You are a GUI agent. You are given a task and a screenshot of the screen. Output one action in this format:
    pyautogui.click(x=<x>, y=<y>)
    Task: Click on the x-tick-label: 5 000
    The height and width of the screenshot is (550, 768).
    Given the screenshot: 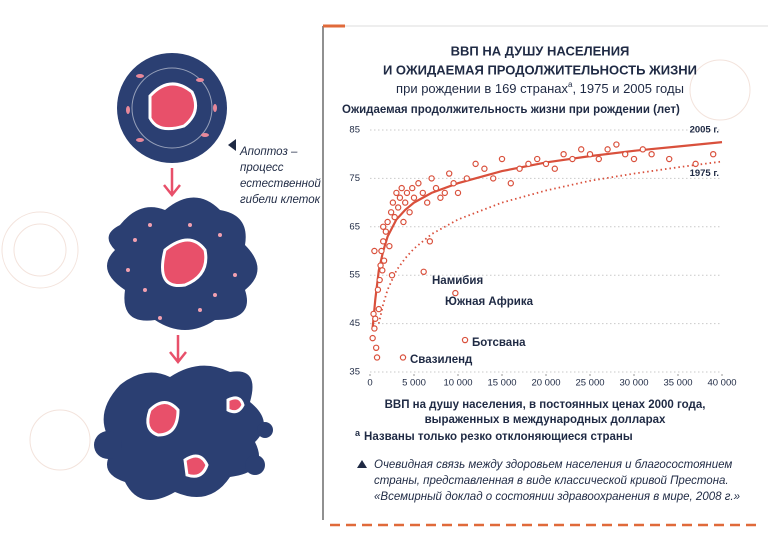 What is the action you would take?
    pyautogui.click(x=414, y=383)
    